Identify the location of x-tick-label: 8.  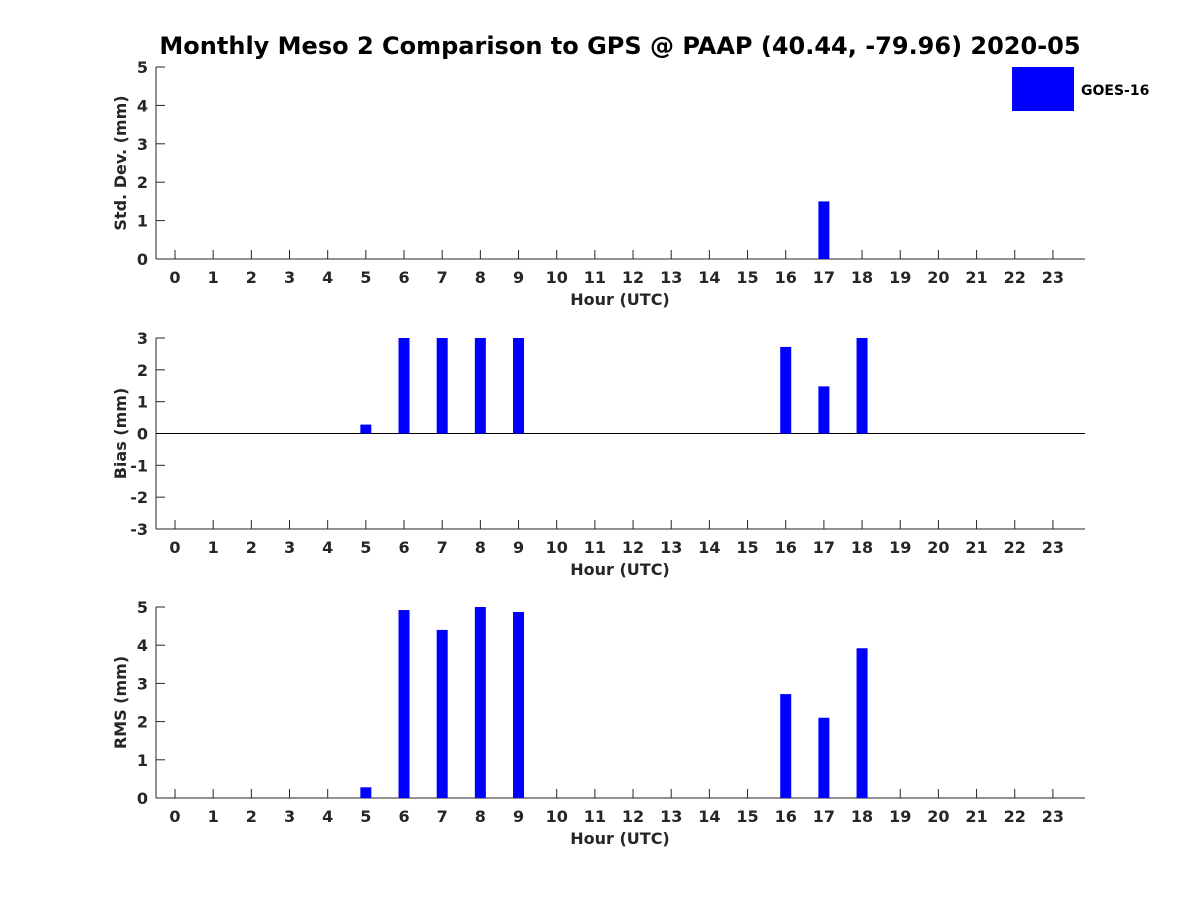
(480, 816).